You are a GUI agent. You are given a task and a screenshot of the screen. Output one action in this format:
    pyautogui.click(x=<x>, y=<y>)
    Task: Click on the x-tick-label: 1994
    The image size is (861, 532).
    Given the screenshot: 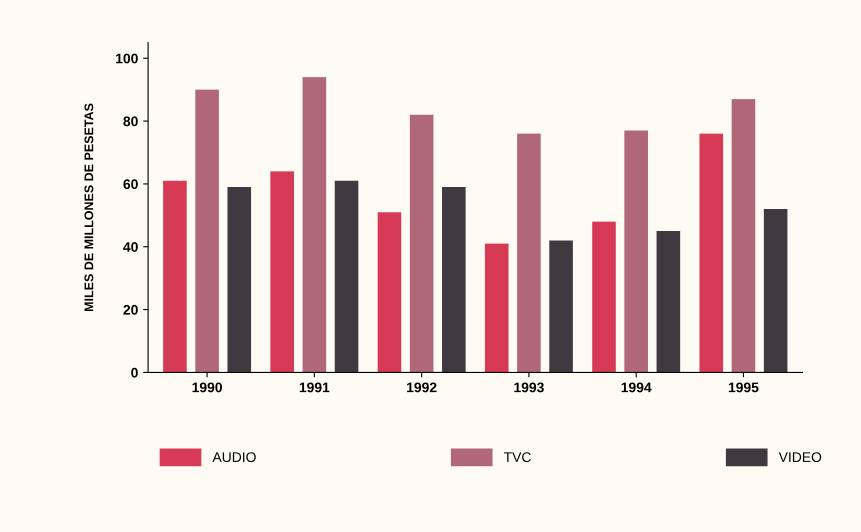 What is the action you would take?
    pyautogui.click(x=637, y=387)
    